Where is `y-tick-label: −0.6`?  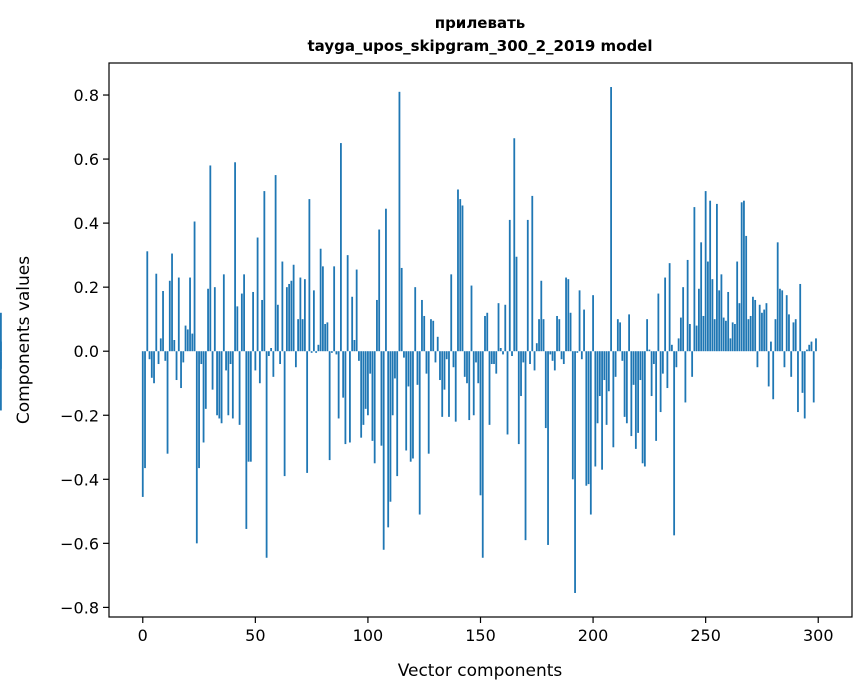
y-tick-label: −0.6 is located at coordinates (79, 543).